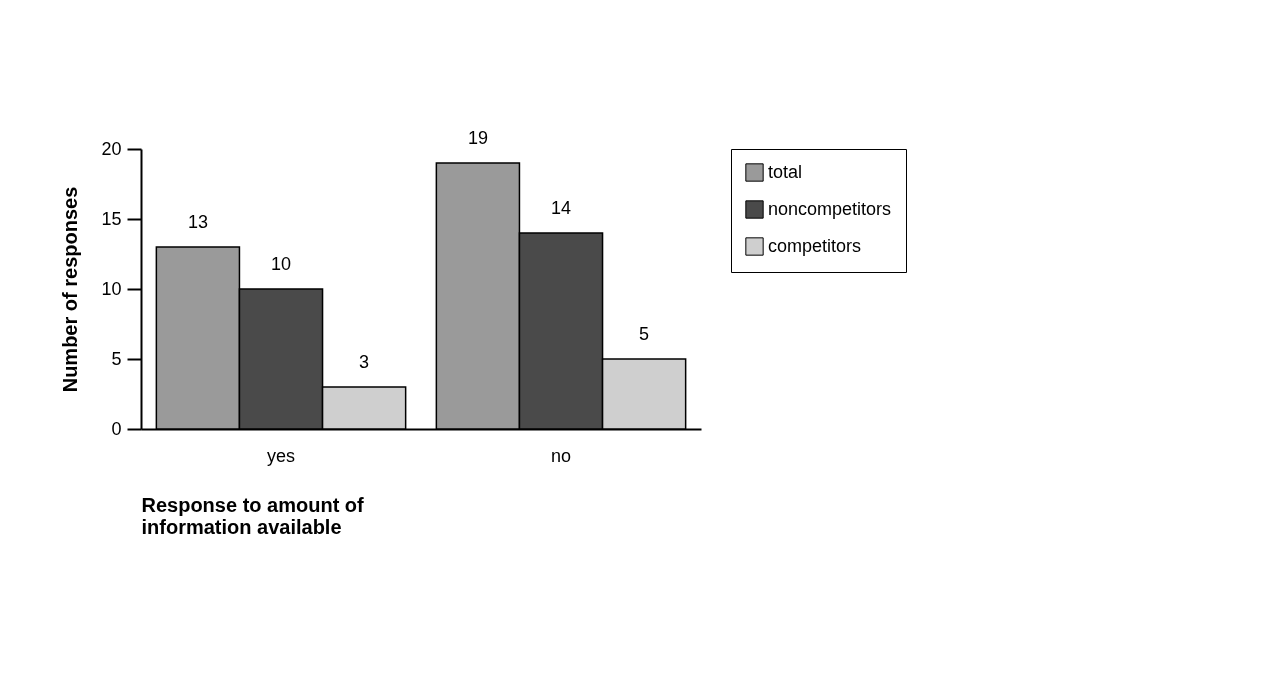  Describe the element at coordinates (815, 245) in the screenshot. I see `legend-label: competitors` at that location.